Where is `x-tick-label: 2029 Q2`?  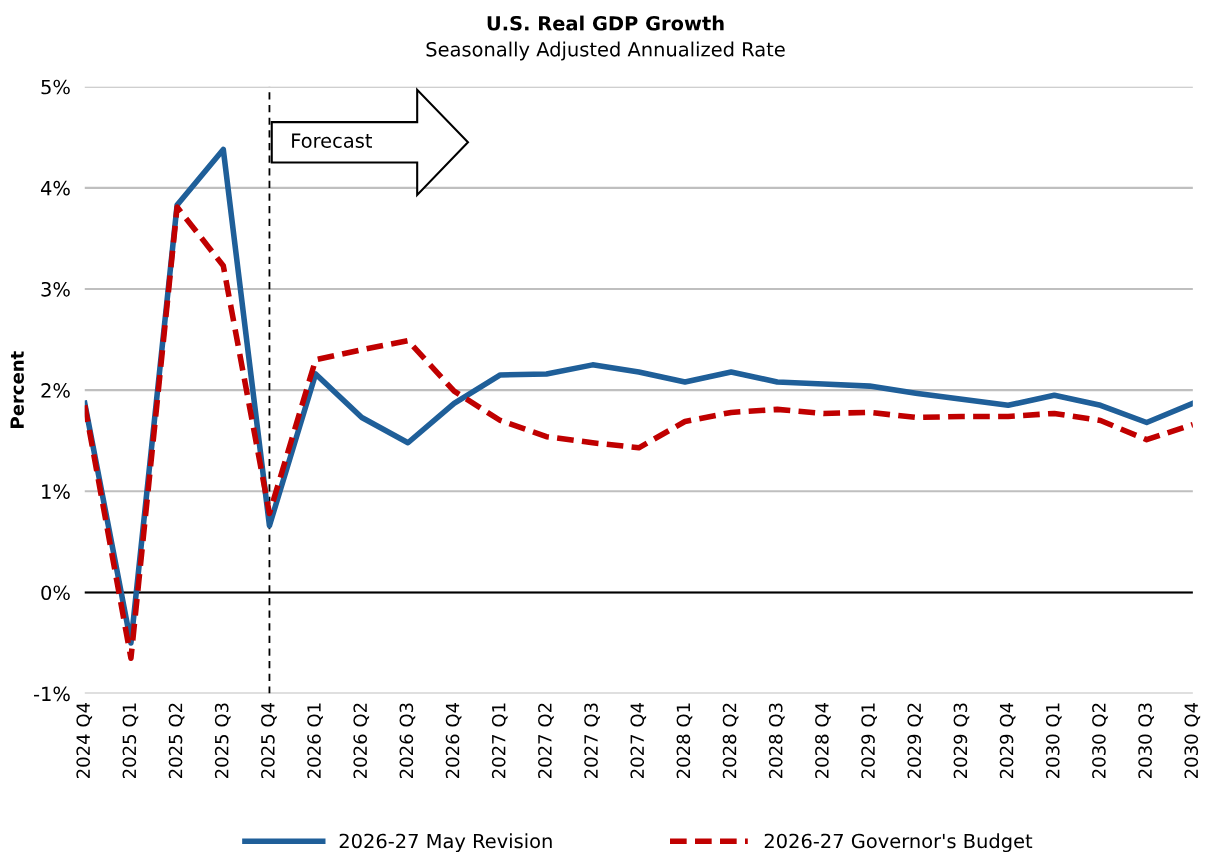
x-tick-label: 2029 Q2 is located at coordinates (915, 740).